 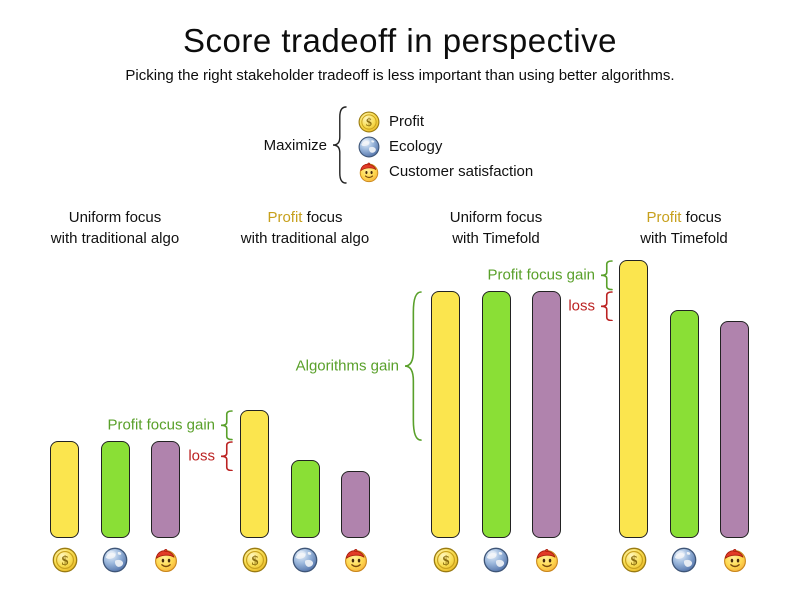 What do you see at coordinates (413, 368) in the screenshot?
I see `algo-gain-brace` at bounding box center [413, 368].